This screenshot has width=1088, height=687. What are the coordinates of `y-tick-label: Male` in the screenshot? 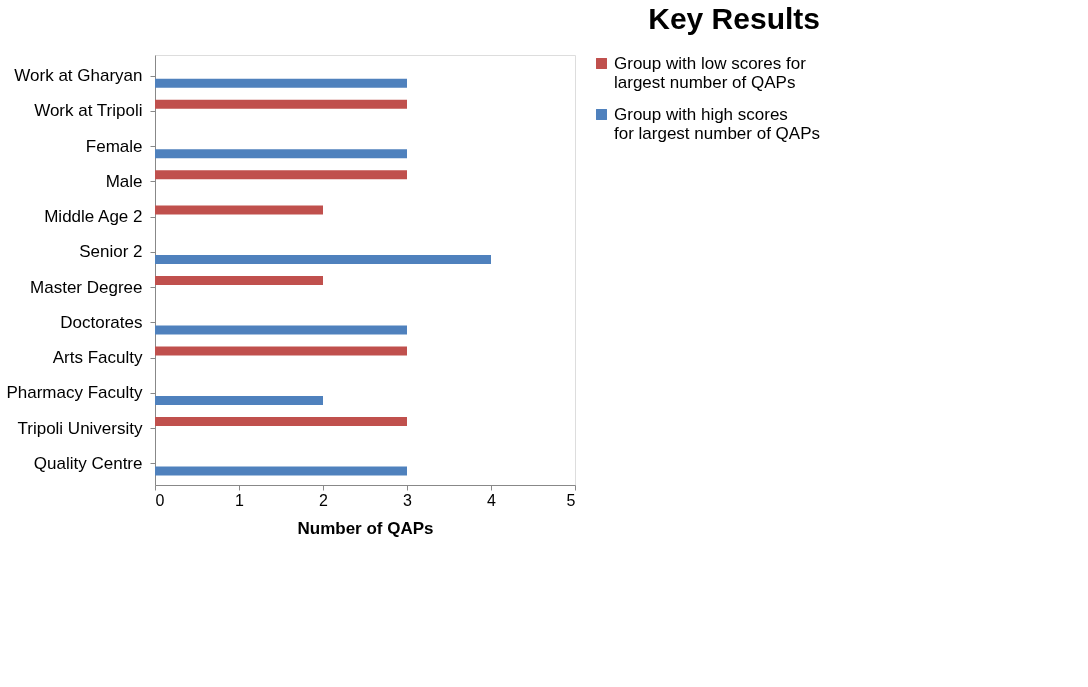 It's located at (124, 181).